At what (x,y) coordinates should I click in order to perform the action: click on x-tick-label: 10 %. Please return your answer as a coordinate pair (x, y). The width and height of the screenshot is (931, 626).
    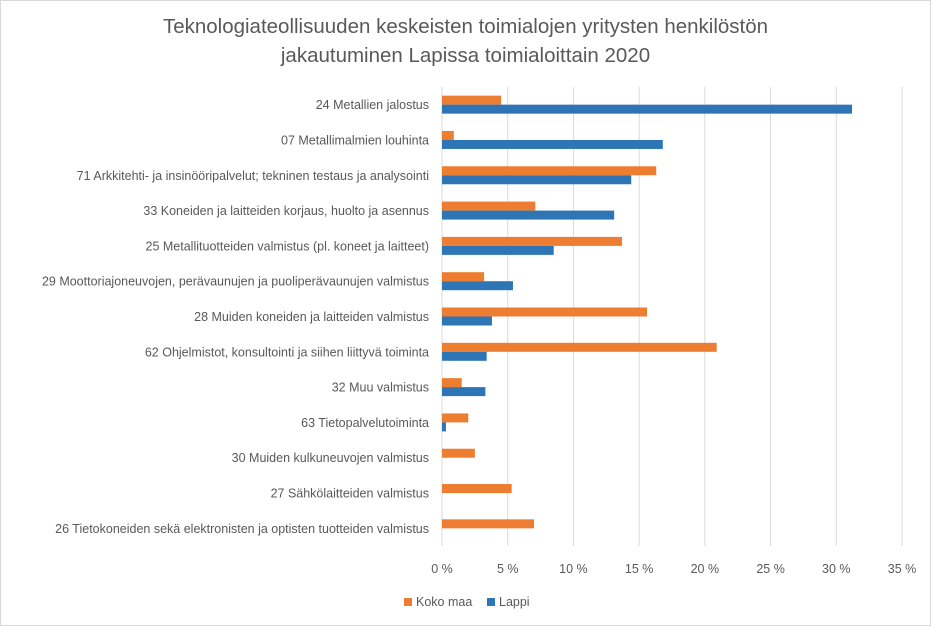
    Looking at the image, I should click on (573, 569).